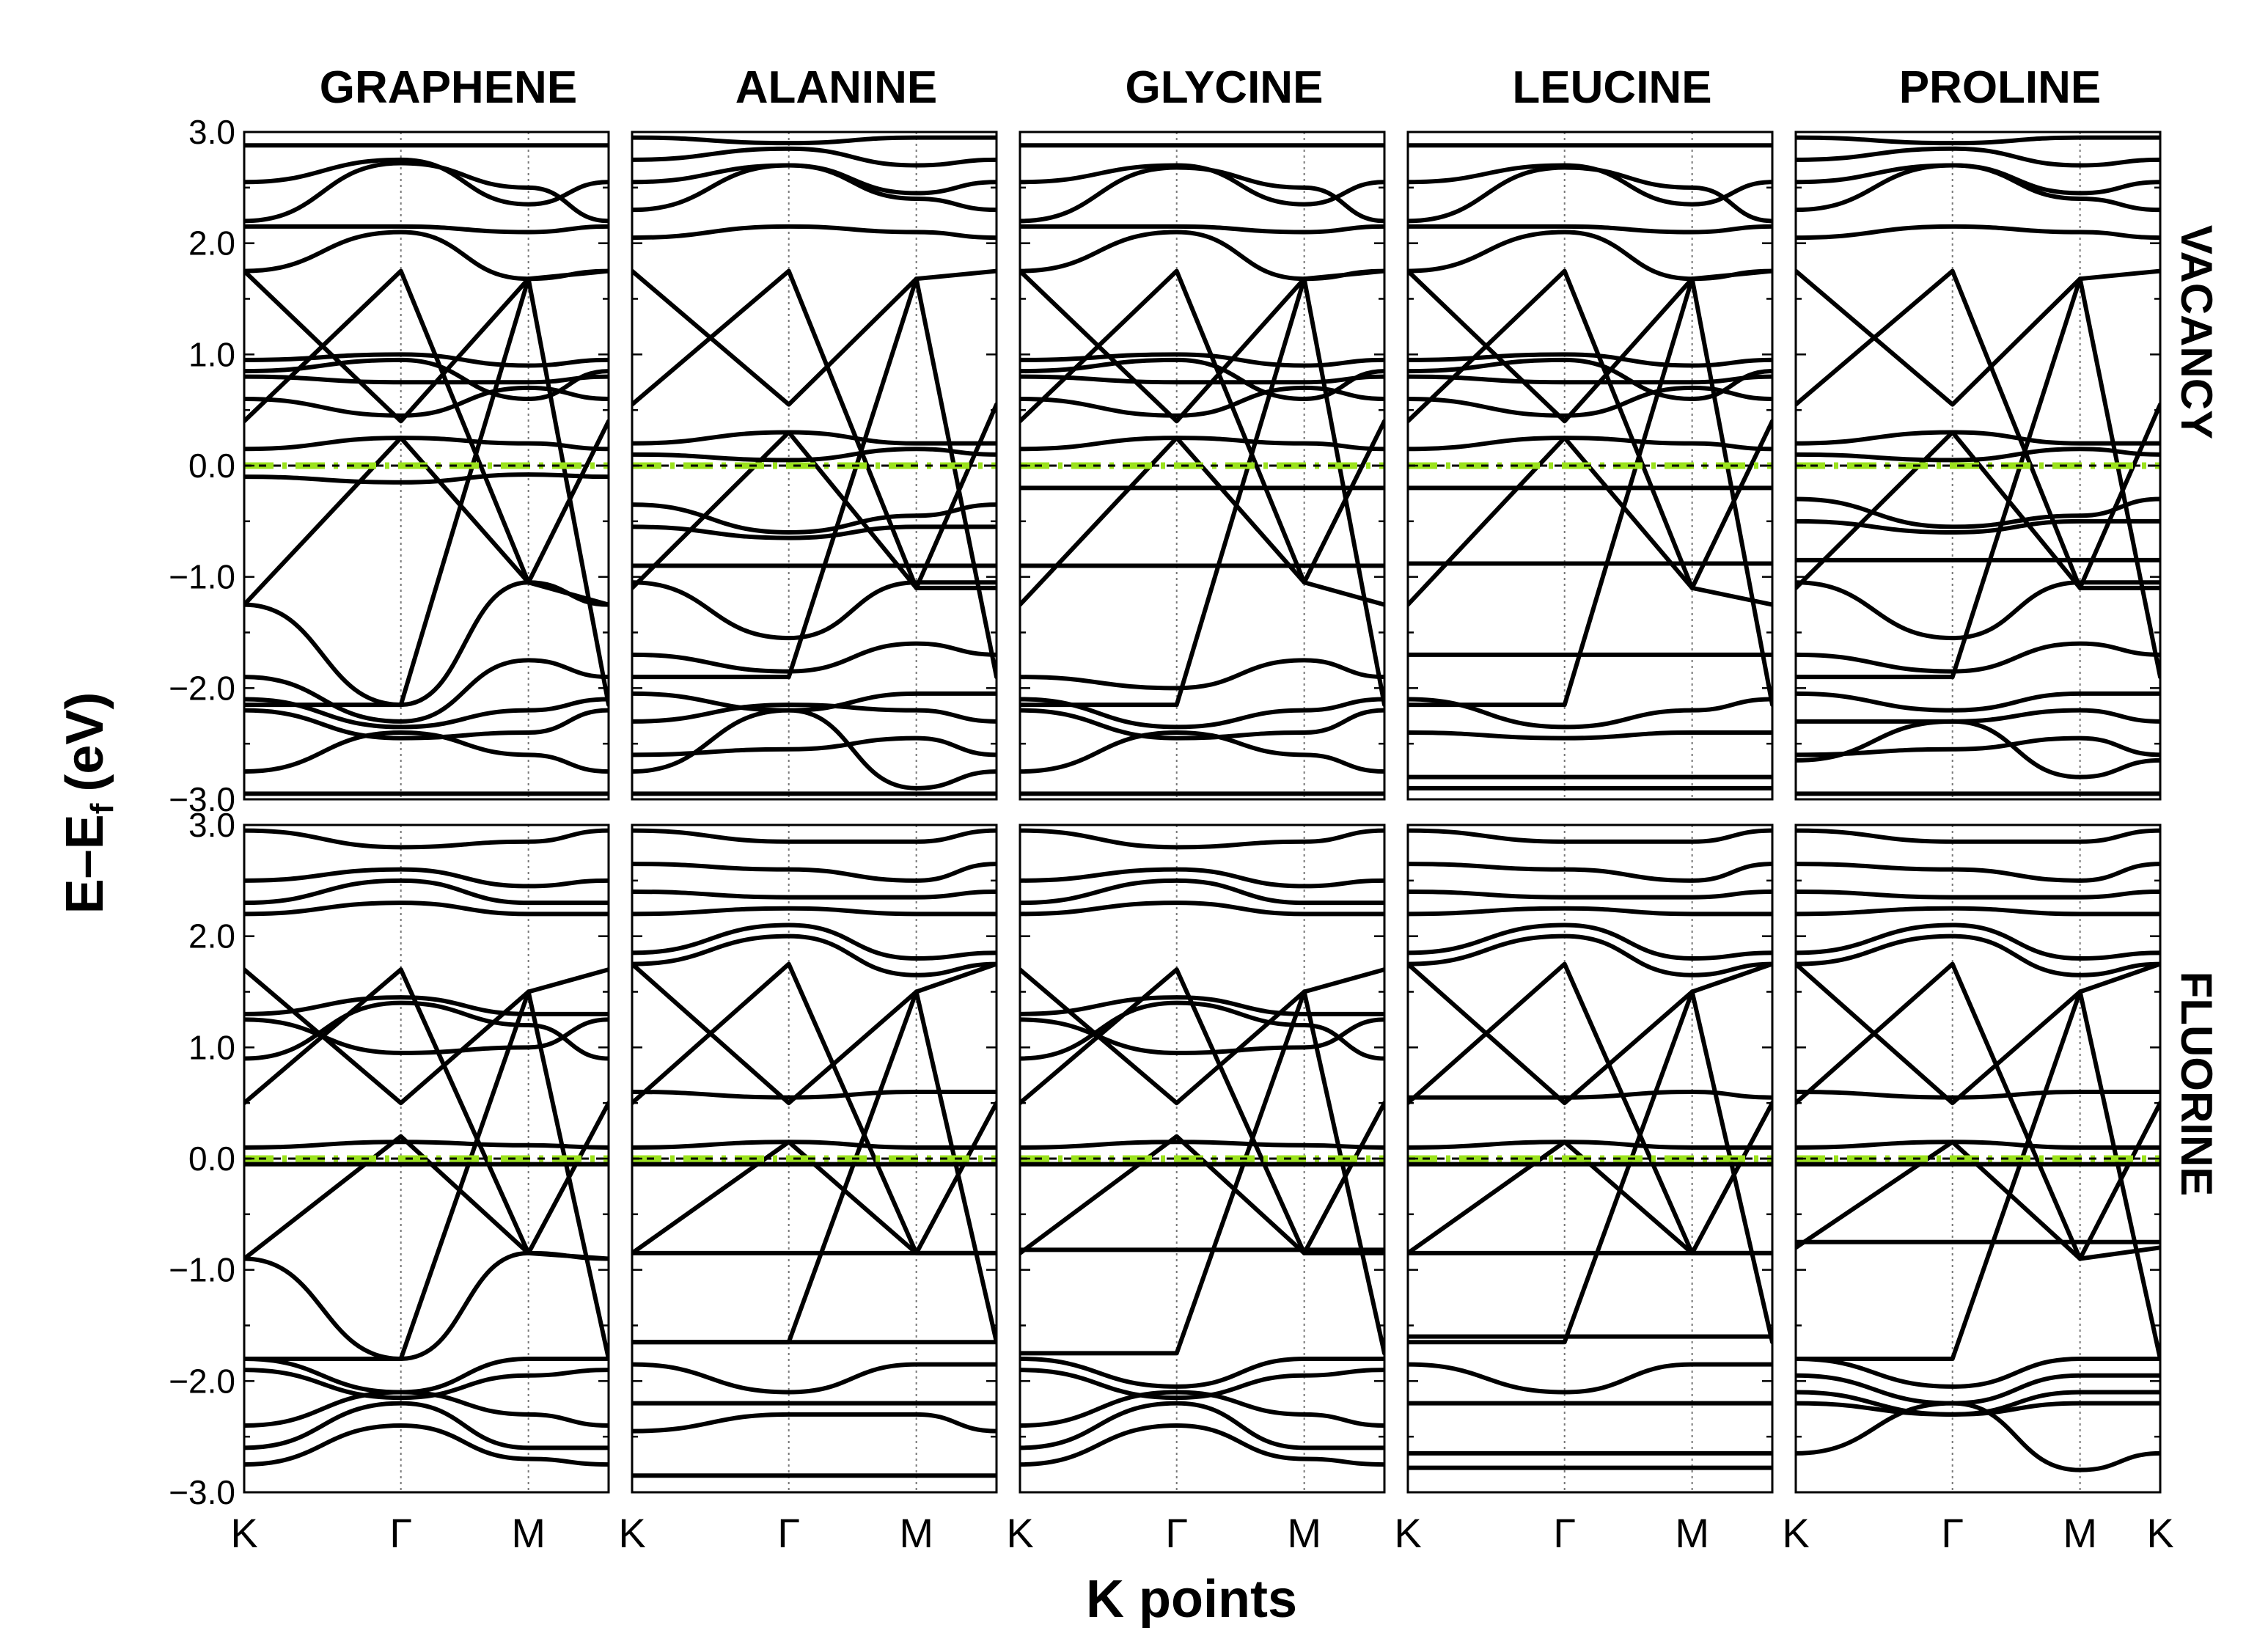 This screenshot has height=1647, width=2268. I want to click on panel-fluorine-glycine, so click(1203, 1159).